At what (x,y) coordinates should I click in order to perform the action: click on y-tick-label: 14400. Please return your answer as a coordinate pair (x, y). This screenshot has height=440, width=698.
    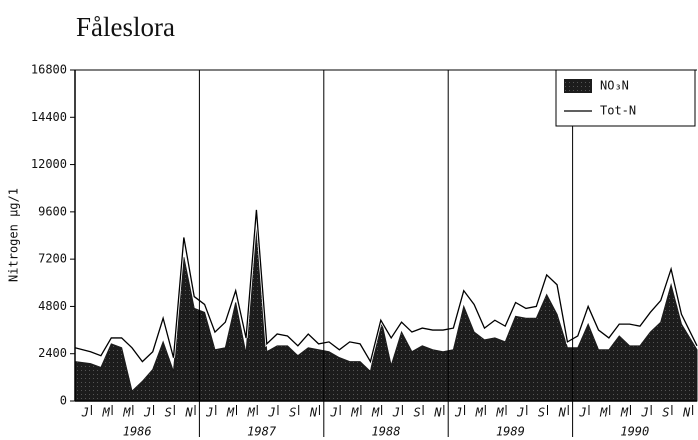
    Looking at the image, I should click on (49, 117).